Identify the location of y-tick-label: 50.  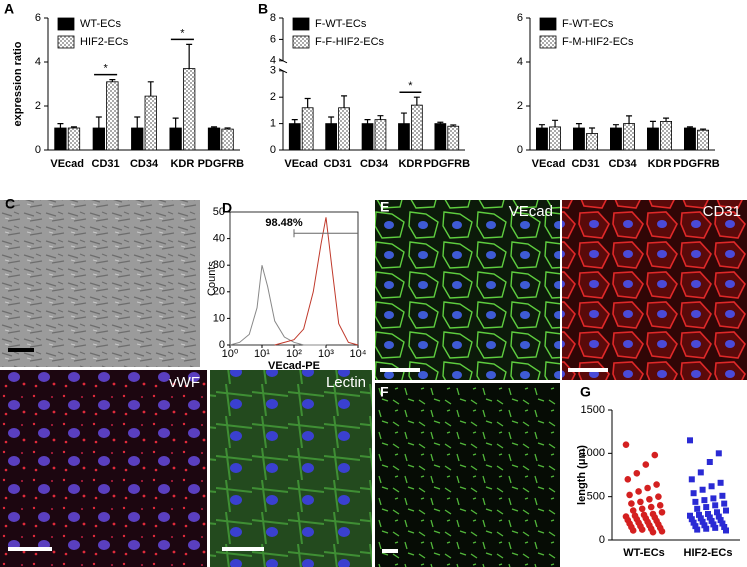
(219, 212).